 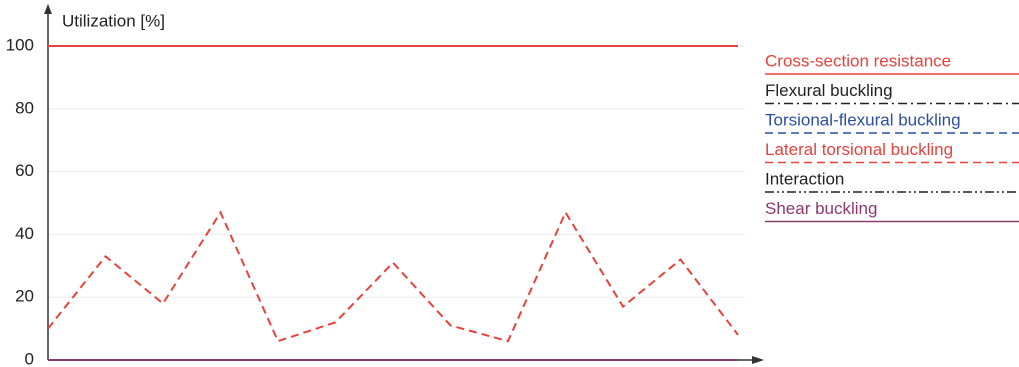 What do you see at coordinates (24, 296) in the screenshot?
I see `y-tick-label: 20` at bounding box center [24, 296].